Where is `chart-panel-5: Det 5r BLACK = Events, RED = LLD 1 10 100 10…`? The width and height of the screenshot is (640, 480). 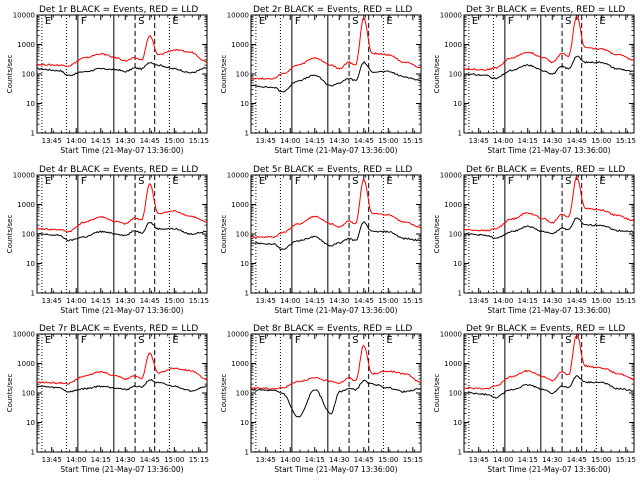
chart-panel-5: Det 5r BLACK = Events, RED = LLD 1 10 100 10… is located at coordinates (321, 240).